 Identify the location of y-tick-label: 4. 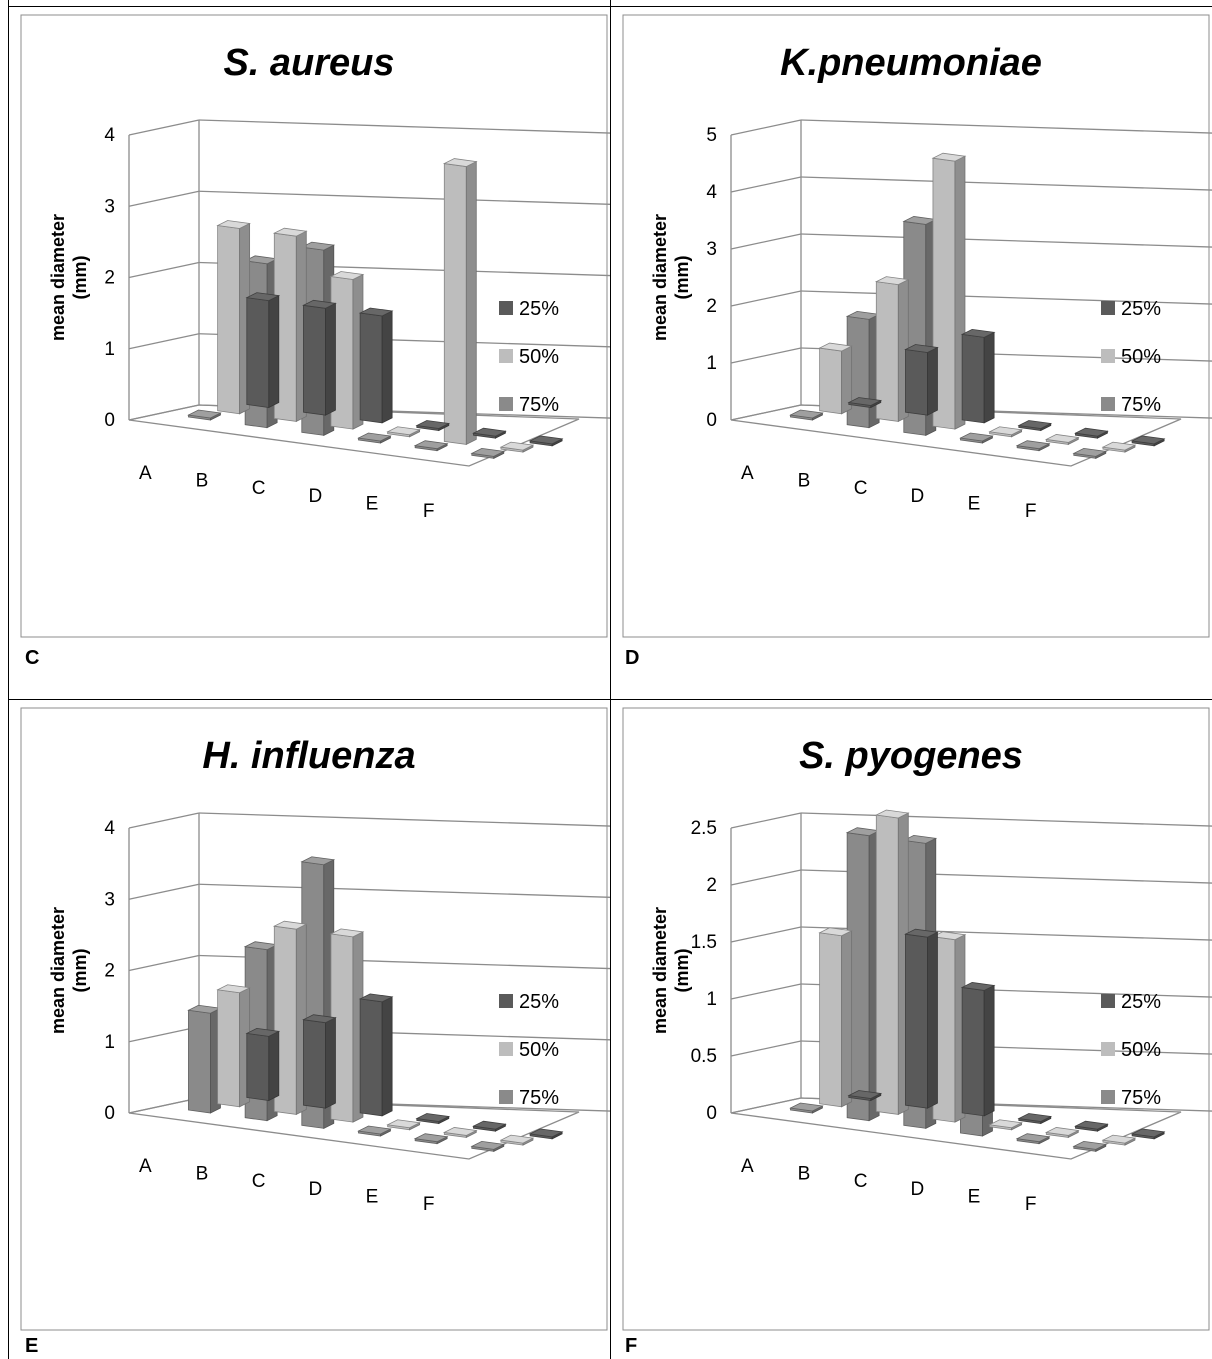
(109, 828).